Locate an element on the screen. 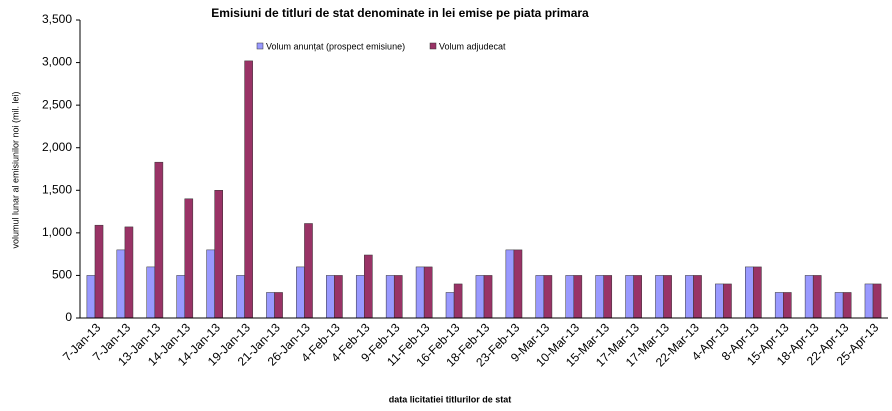 The width and height of the screenshot is (892, 411). y-tick-label: 500 is located at coordinates (62, 275).